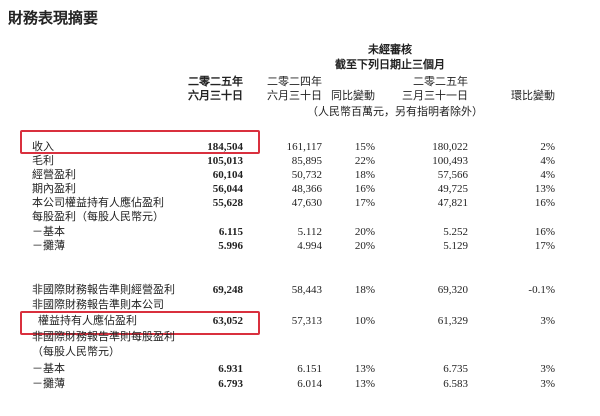 The height and width of the screenshot is (416, 600). I want to click on cell: 69,248, so click(227, 290).